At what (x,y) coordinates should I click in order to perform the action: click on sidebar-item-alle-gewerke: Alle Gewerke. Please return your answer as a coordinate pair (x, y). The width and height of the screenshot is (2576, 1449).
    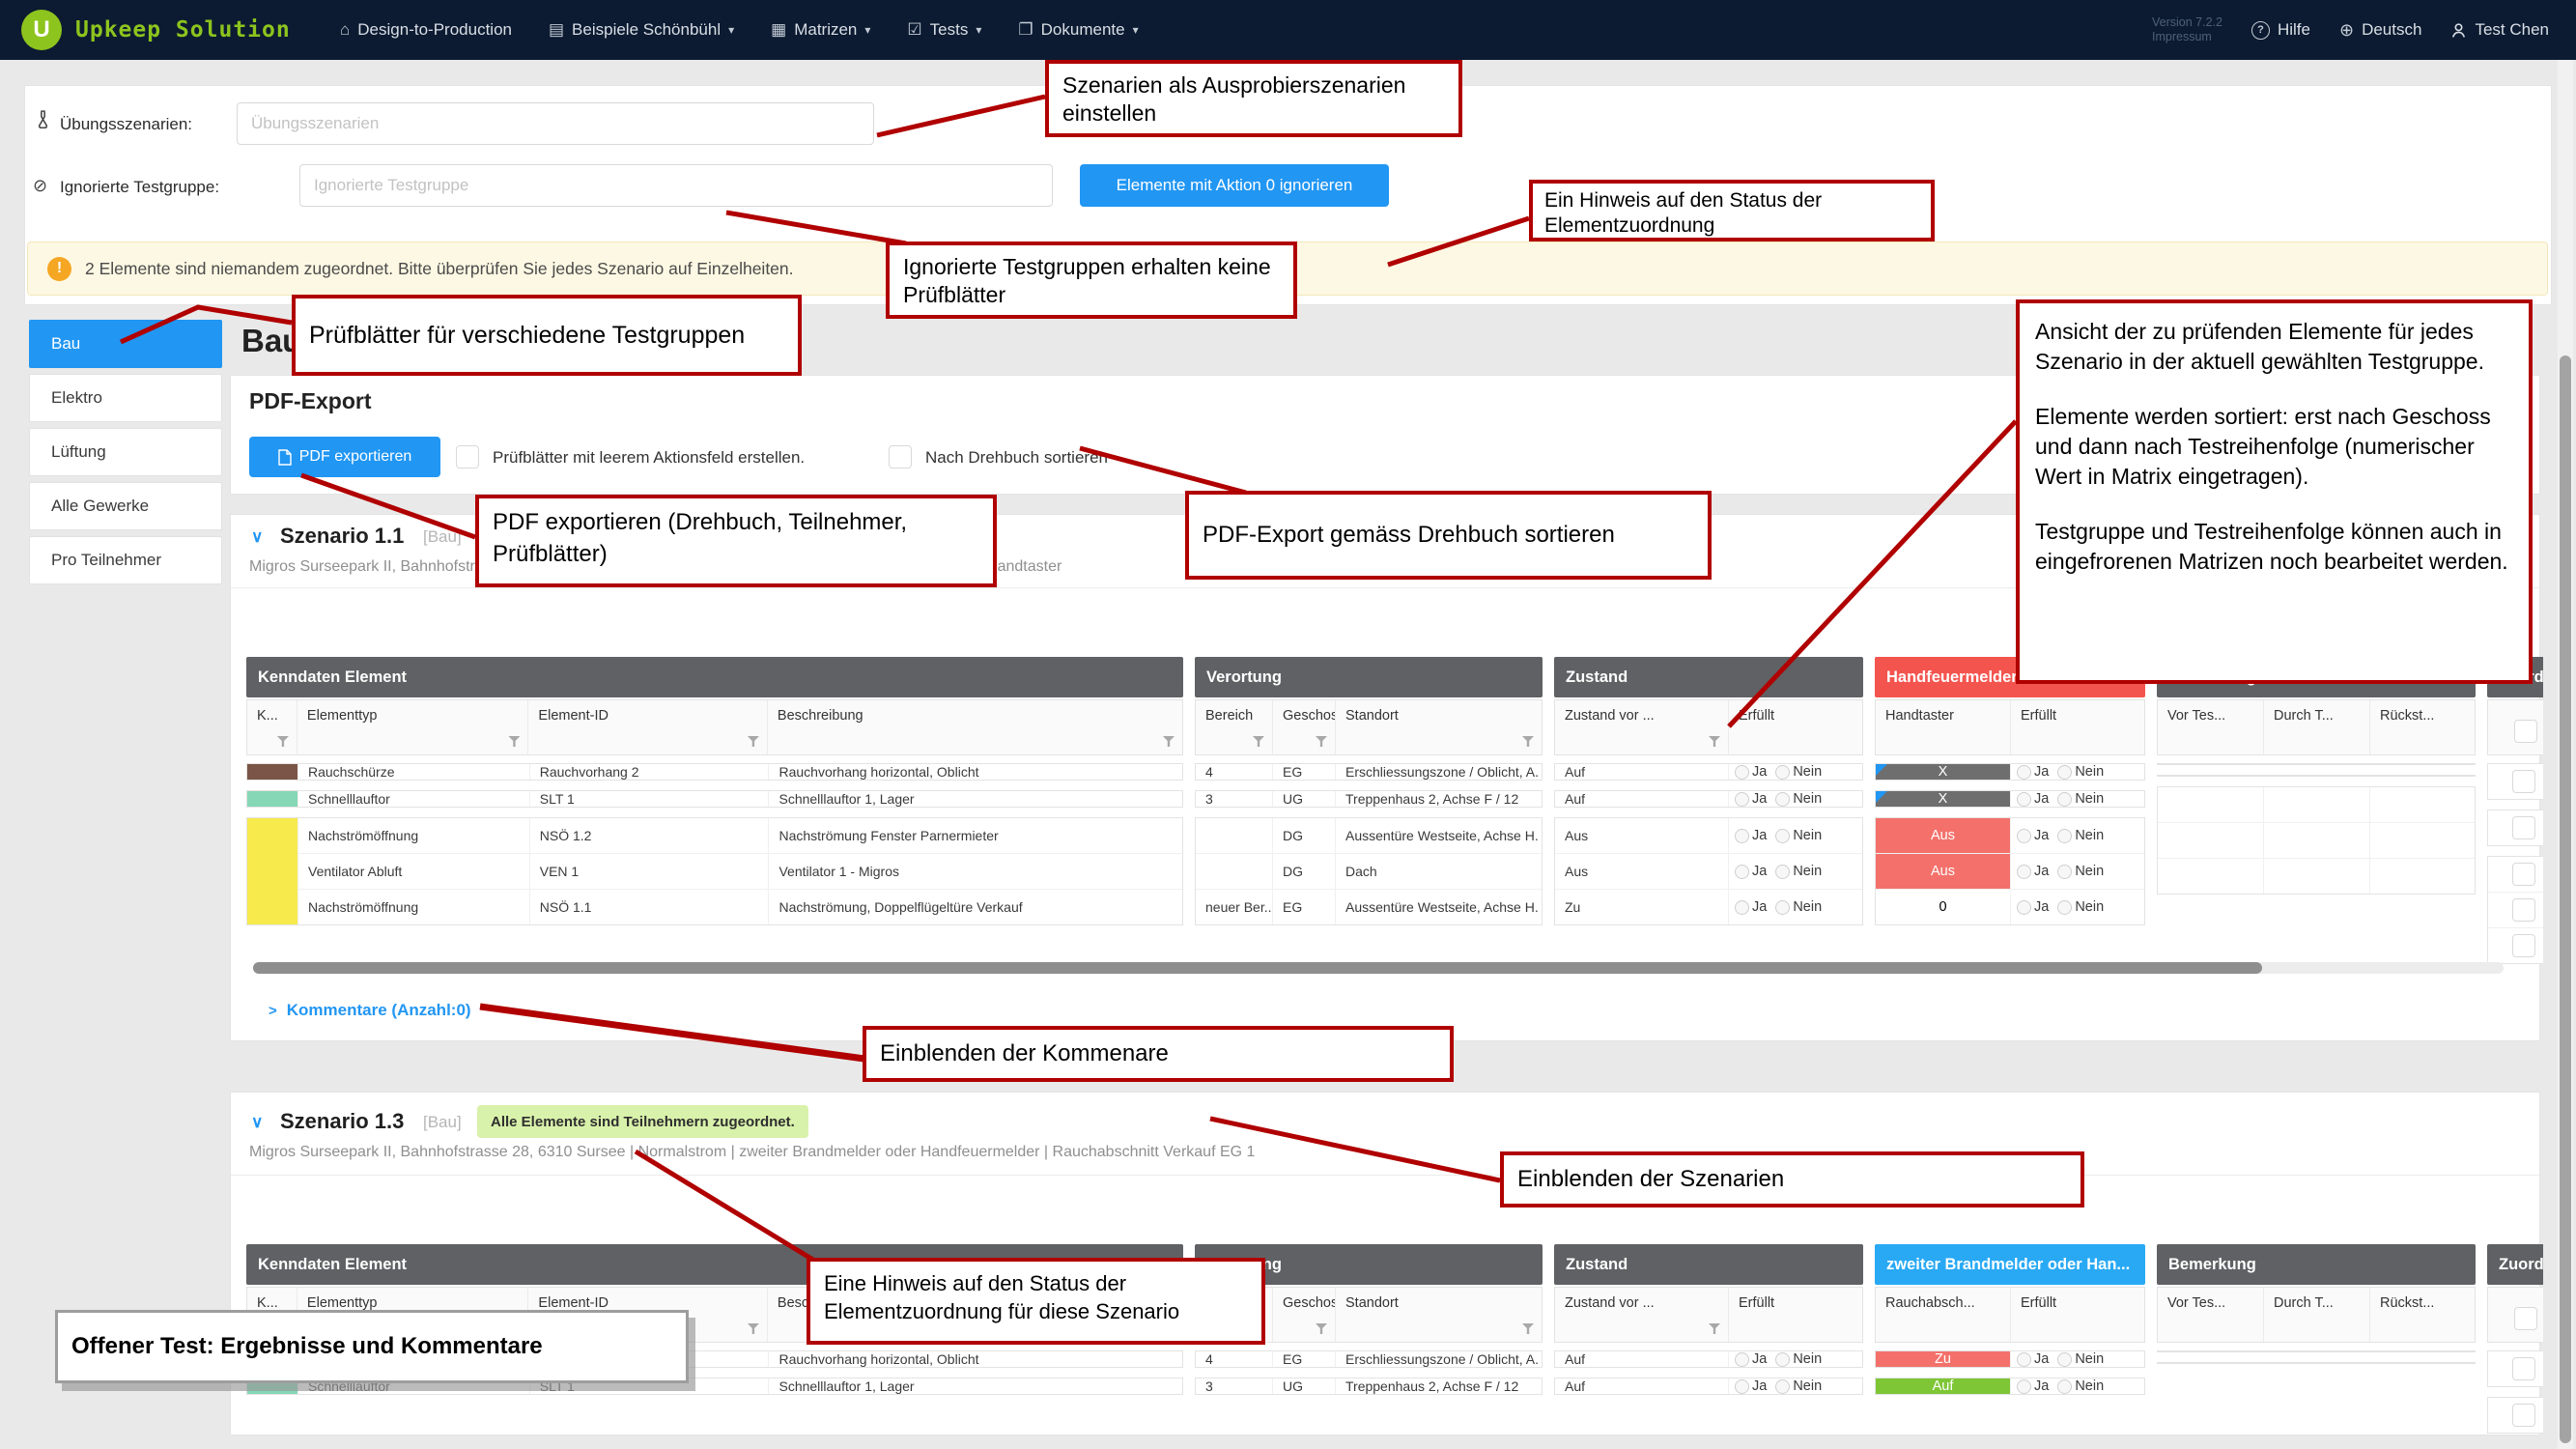
    Looking at the image, I should click on (125, 506).